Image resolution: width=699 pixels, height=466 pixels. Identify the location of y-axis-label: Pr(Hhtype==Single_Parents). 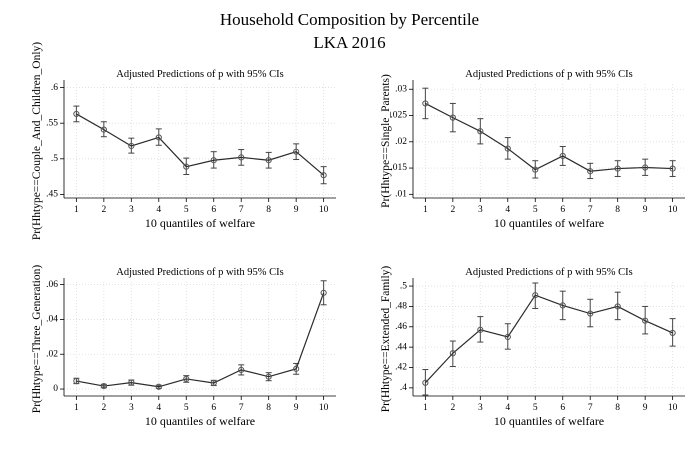
(386, 141).